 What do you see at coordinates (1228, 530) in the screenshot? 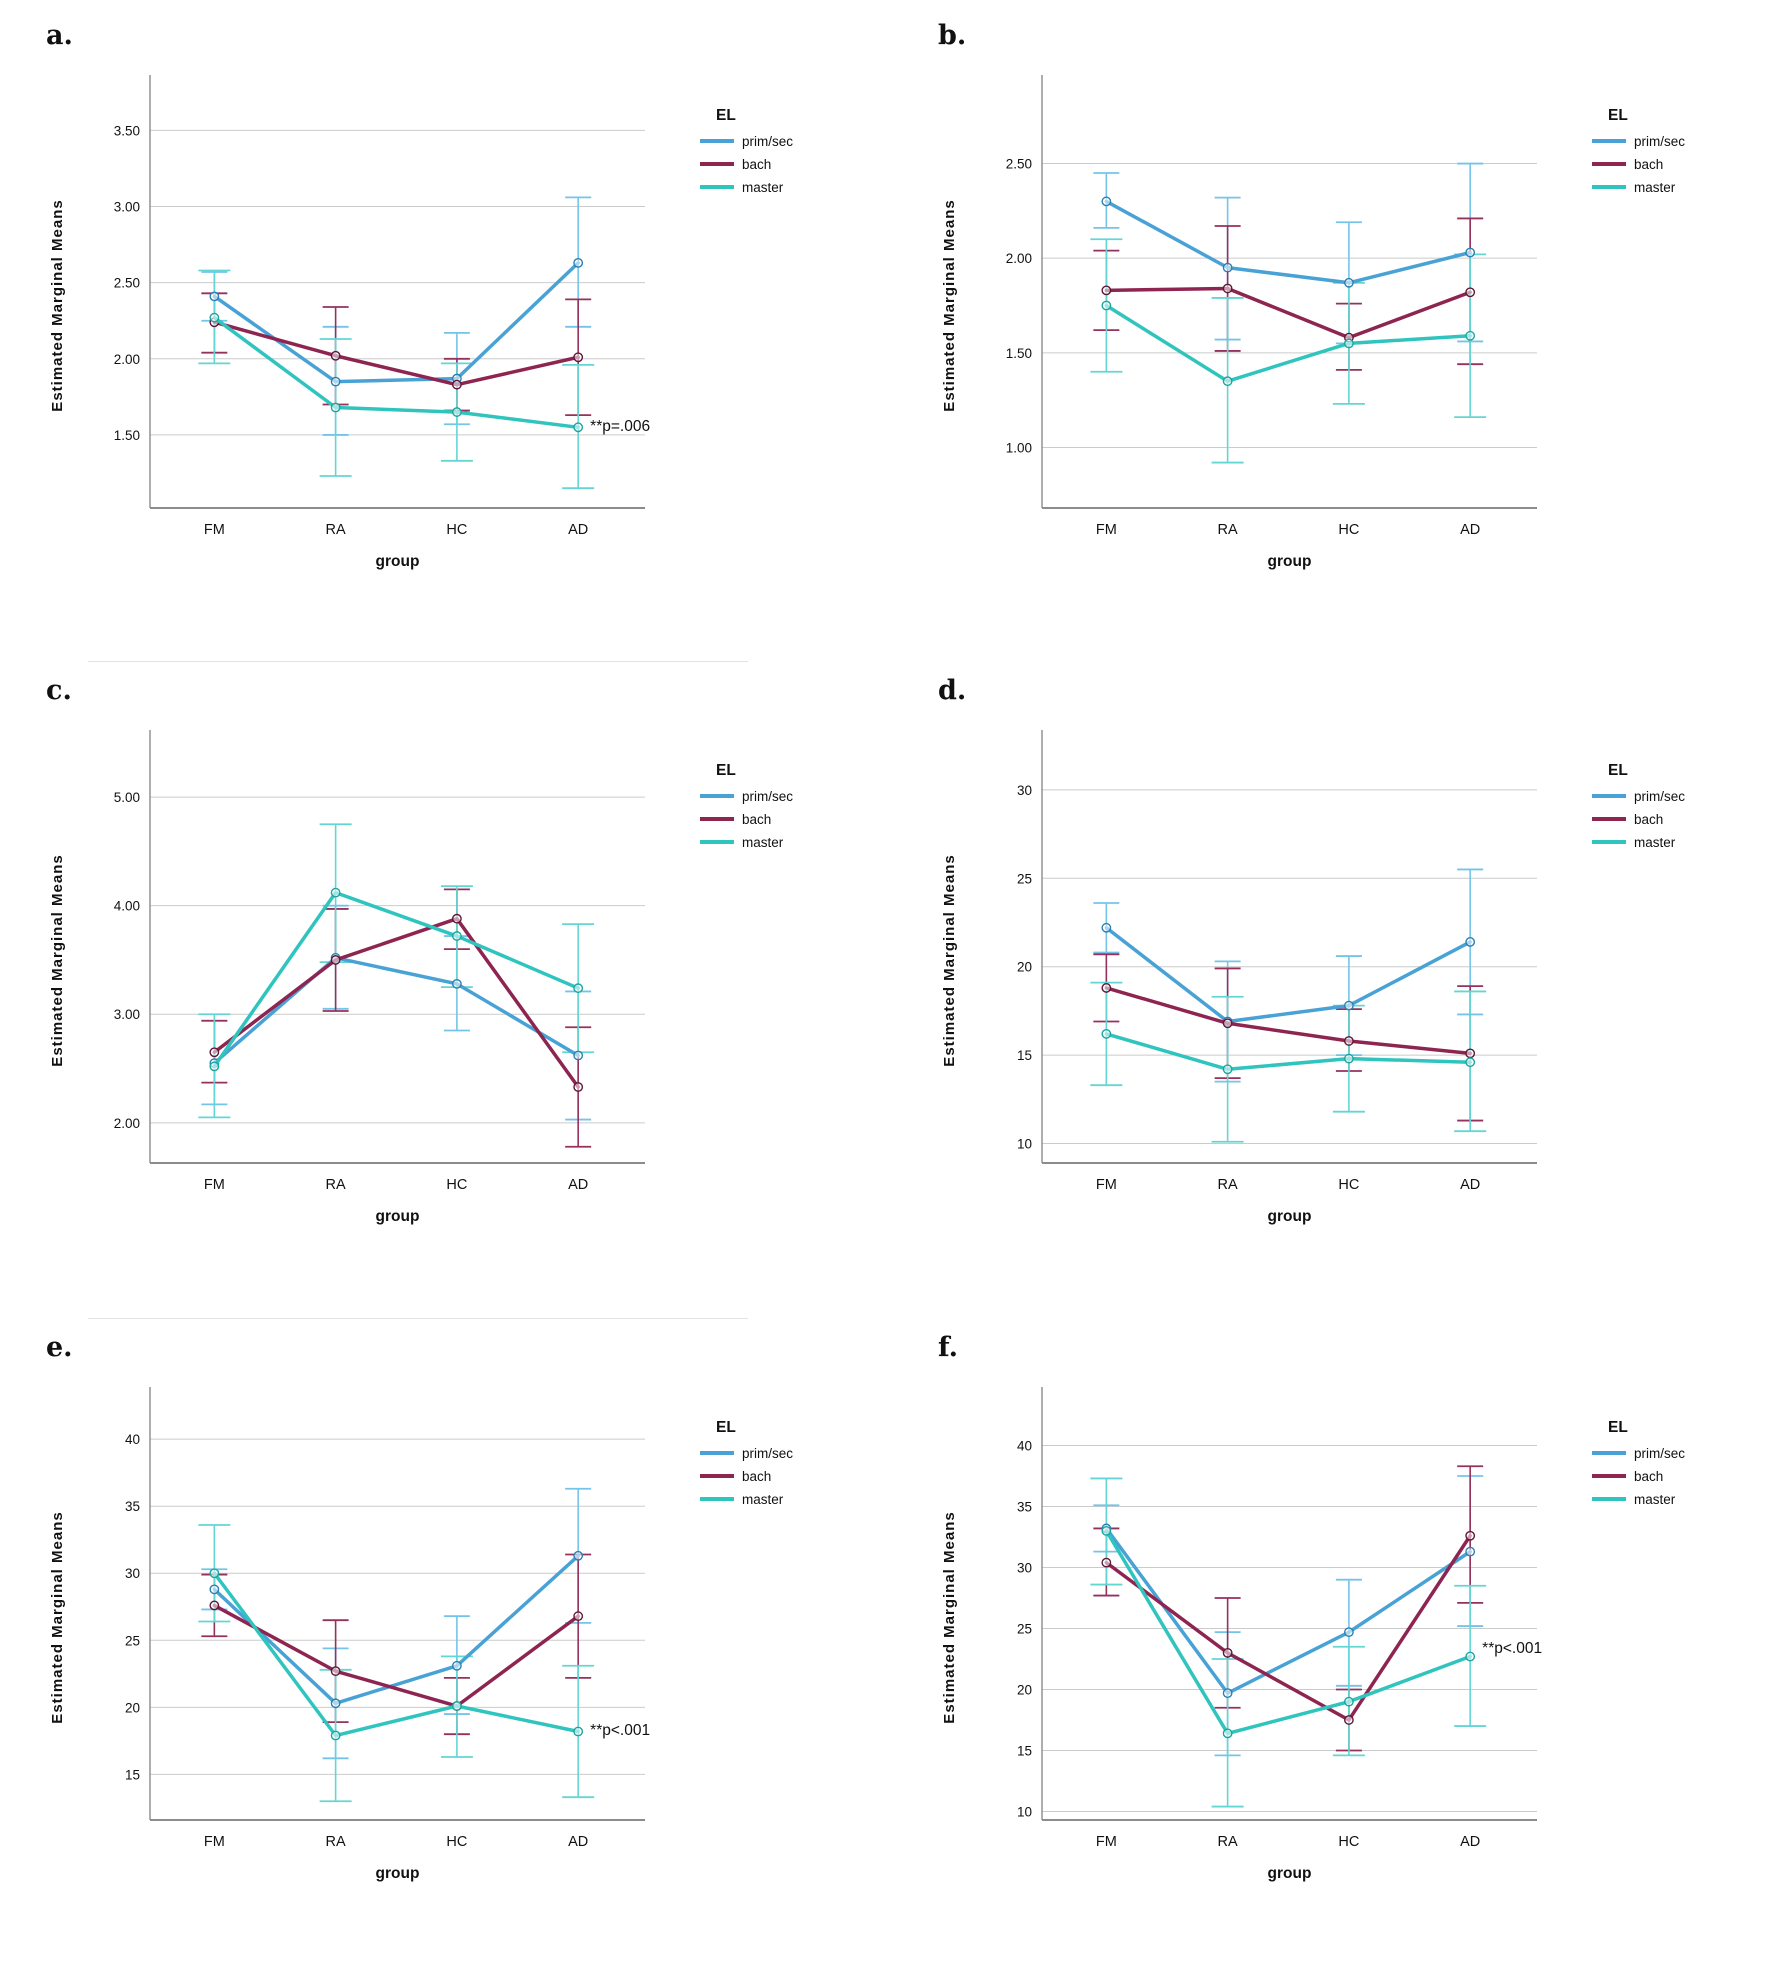
I see `x-tick-label: RA` at bounding box center [1228, 530].